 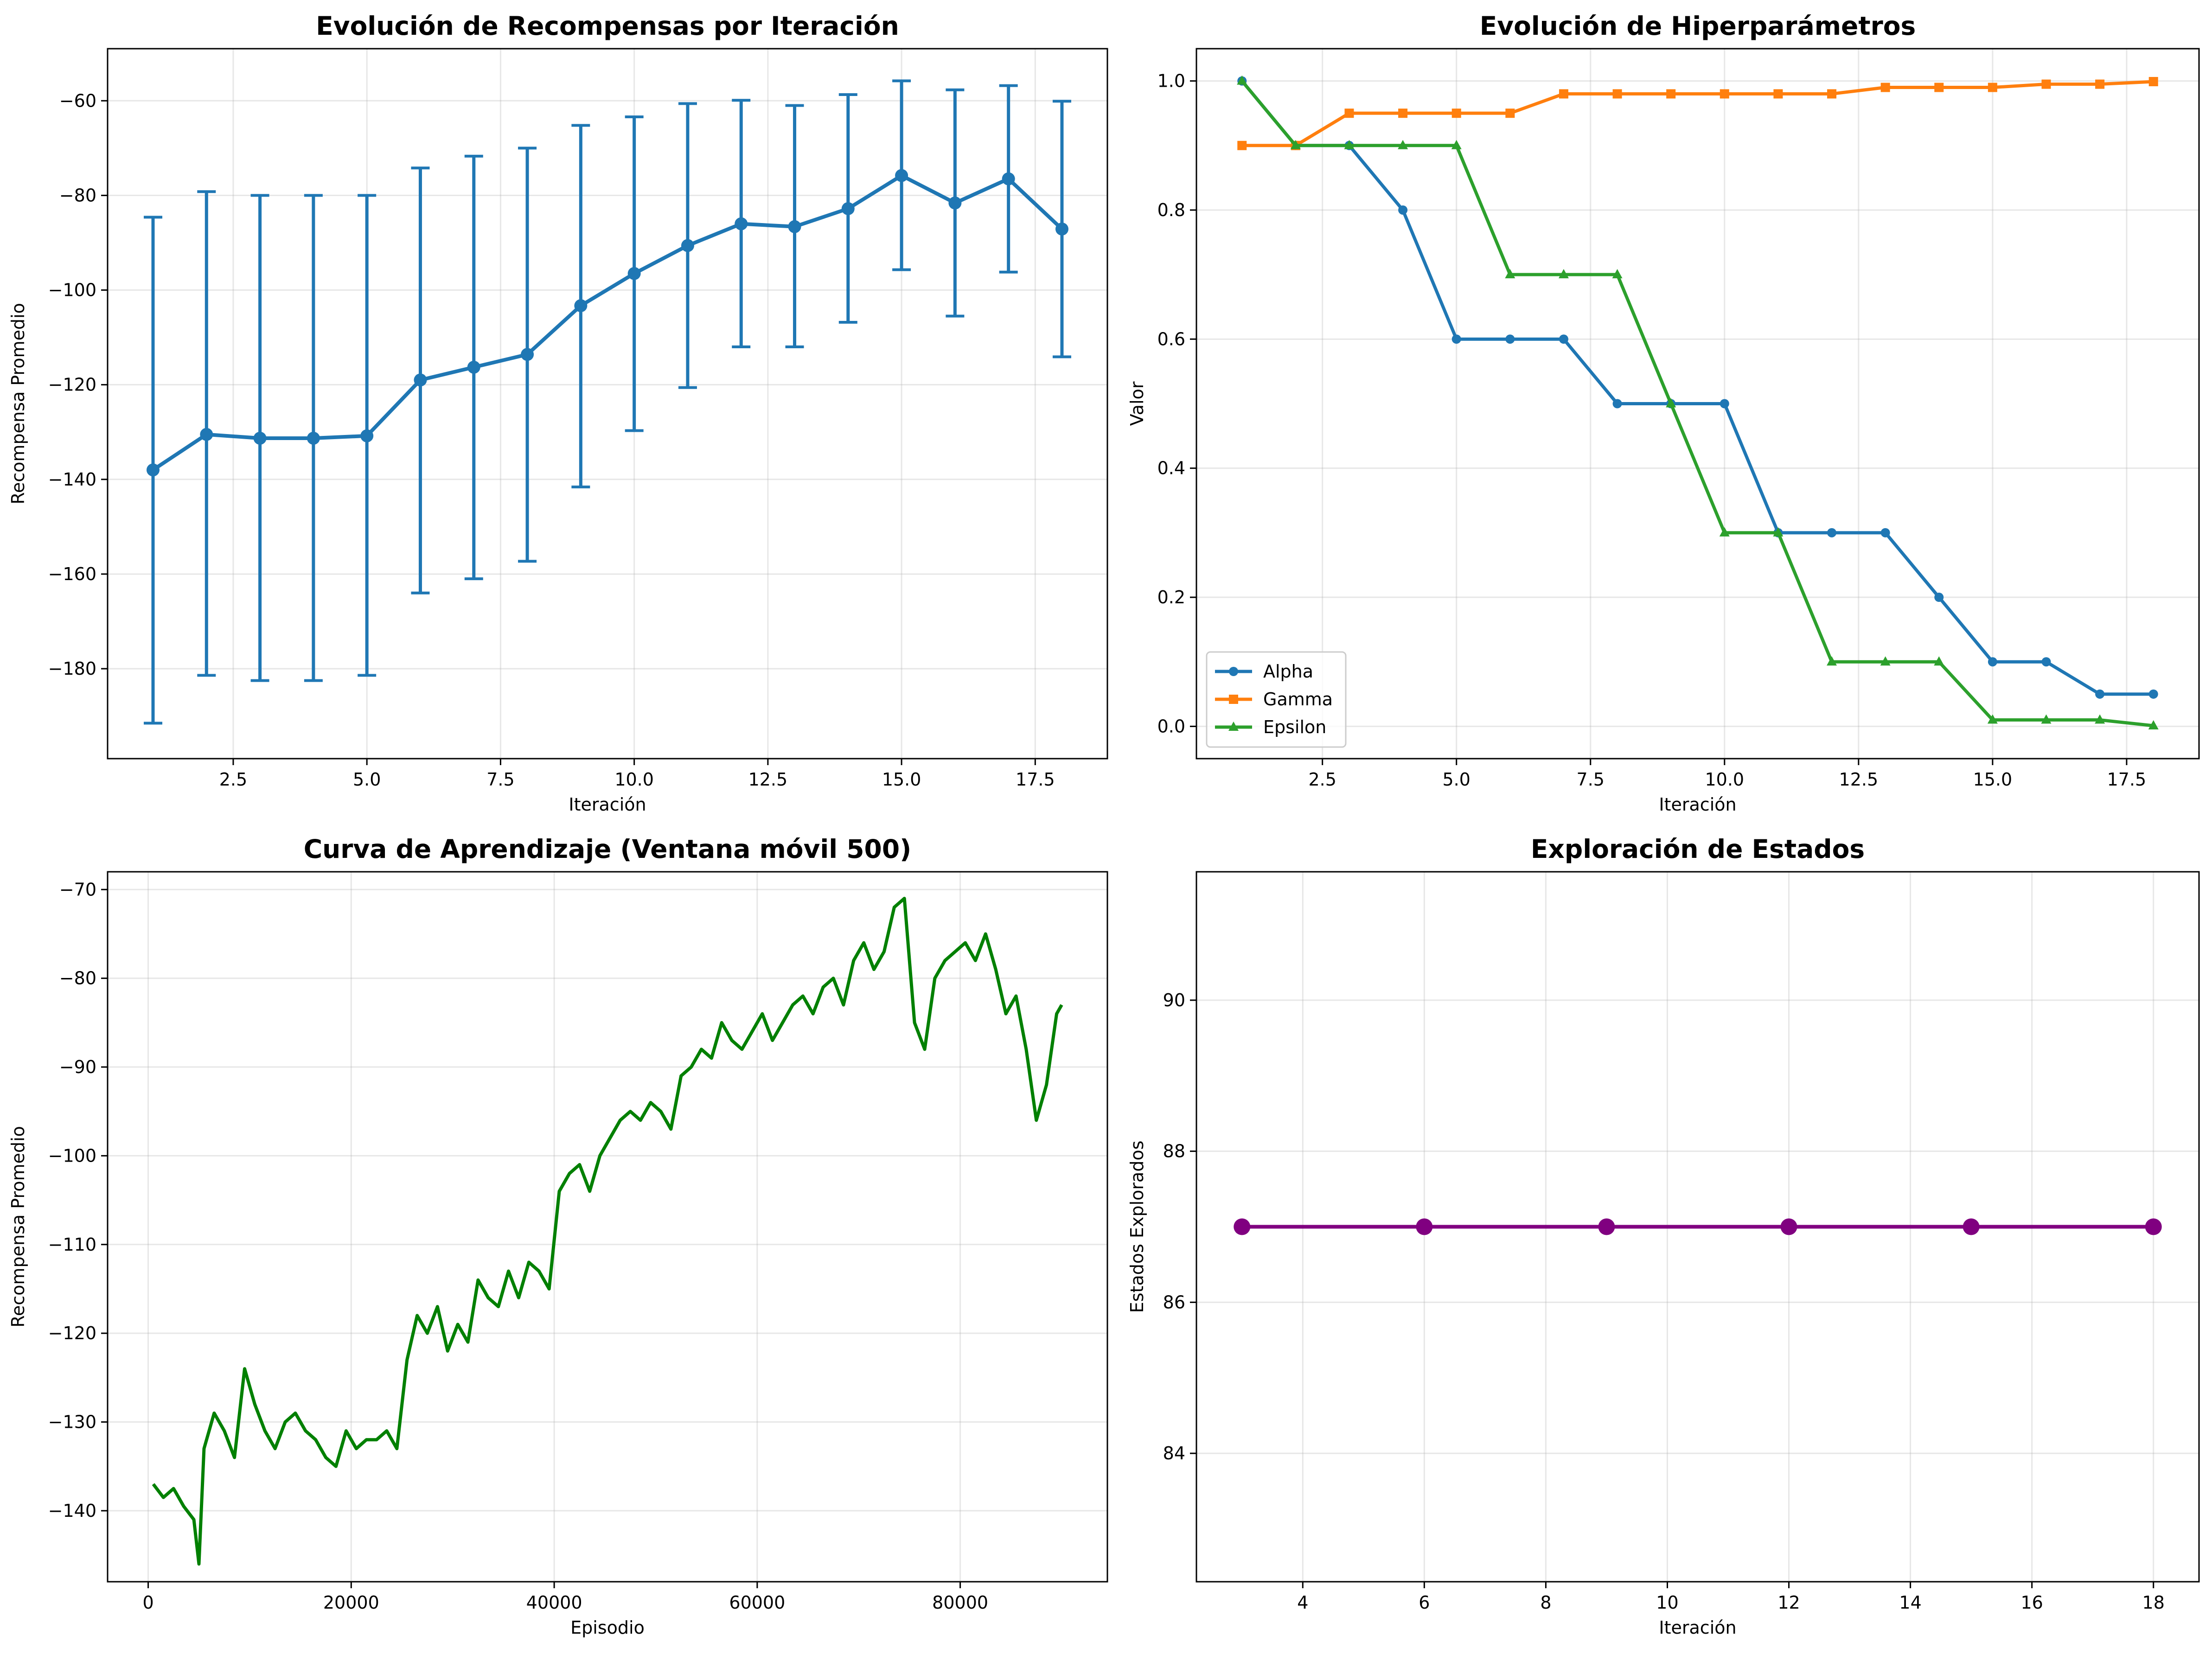 I want to click on chart4-xtick-label: 14, so click(x=1910, y=1602).